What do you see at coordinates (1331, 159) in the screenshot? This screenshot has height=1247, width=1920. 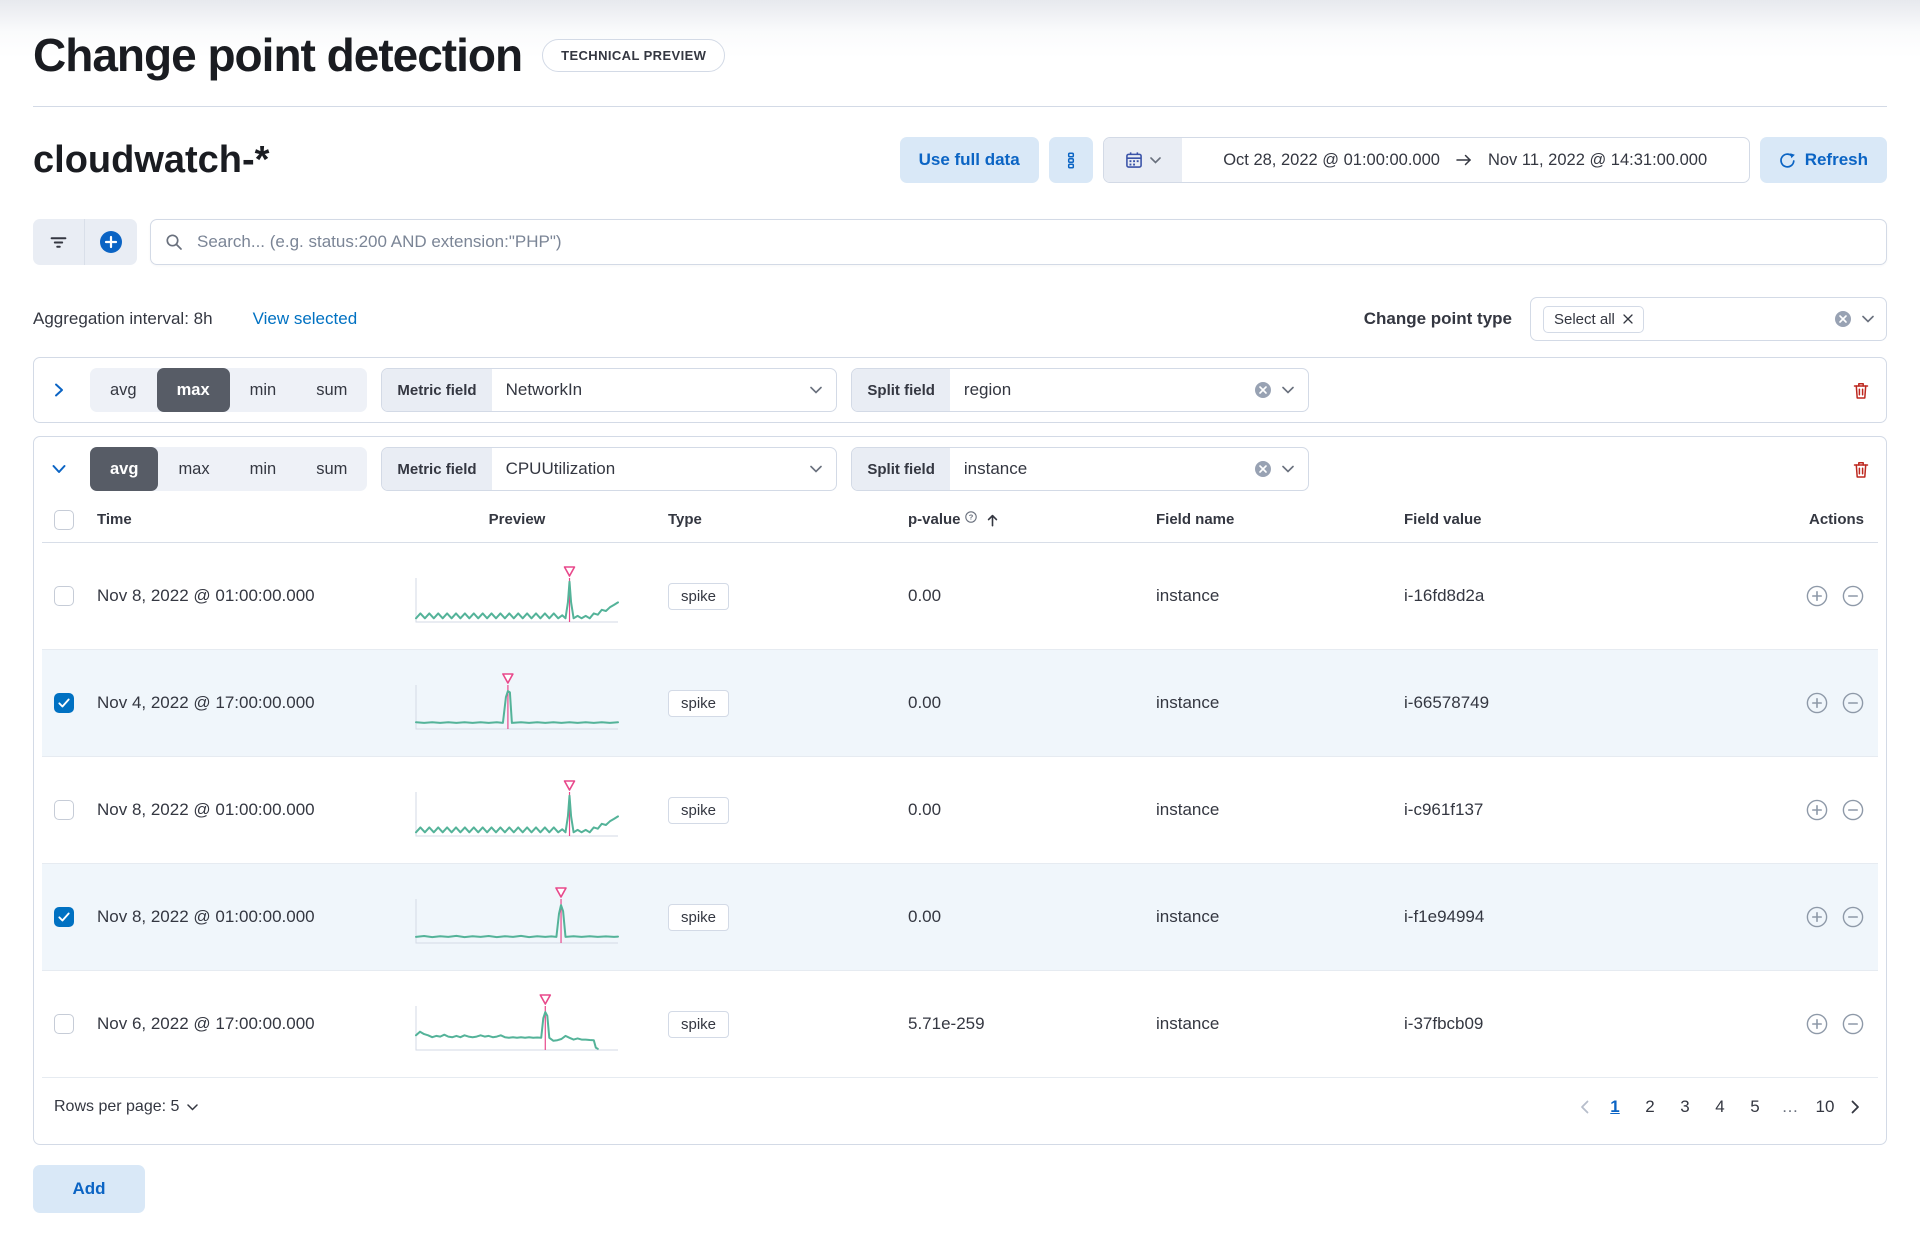 I see `date-range-start: Oct 28, 2022 @ 01:00:00.000` at bounding box center [1331, 159].